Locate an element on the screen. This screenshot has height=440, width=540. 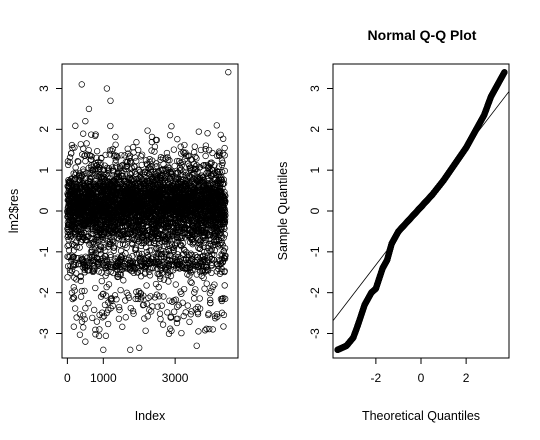
y-axis-title: lm2$res is located at coordinates (14, 211).